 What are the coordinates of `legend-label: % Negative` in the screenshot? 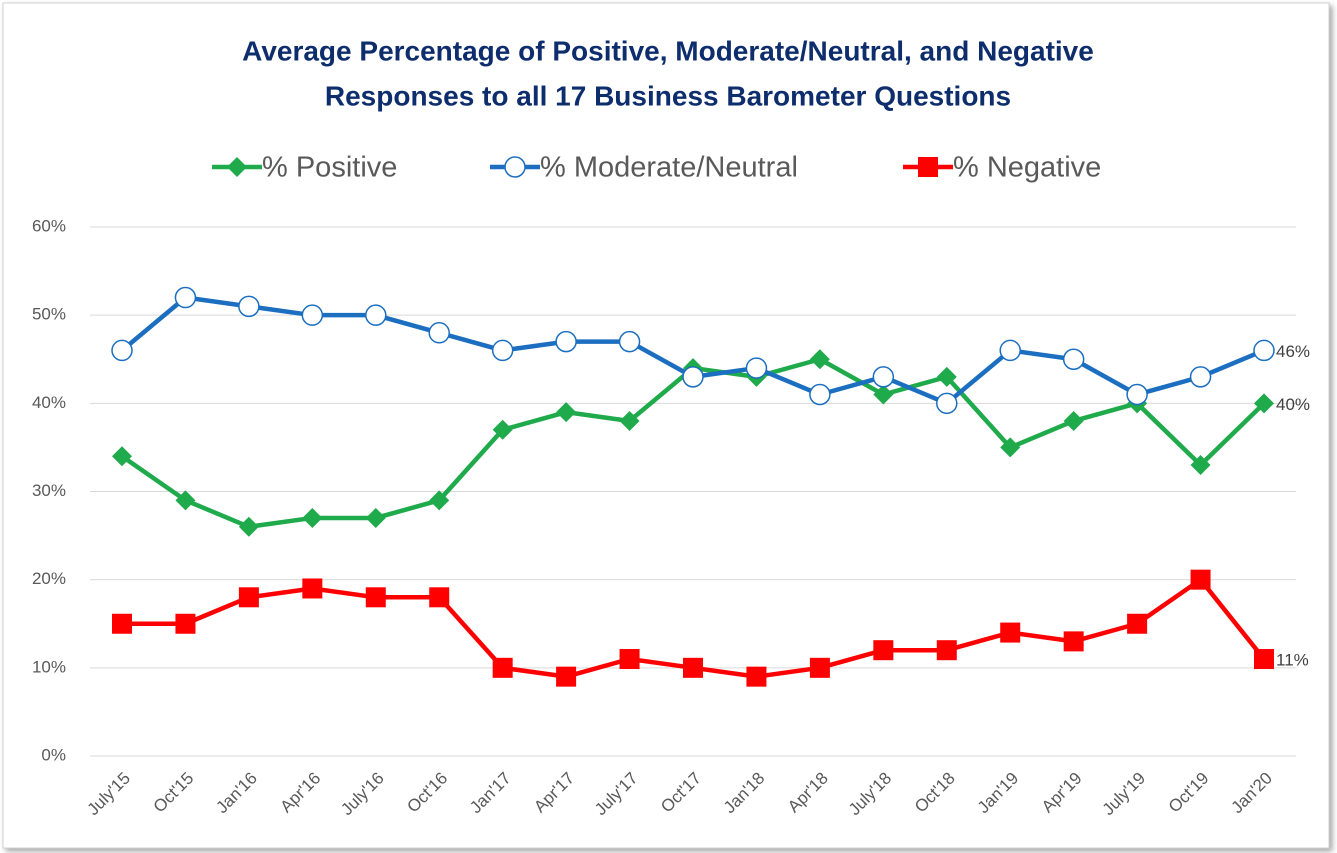 It's located at (1027, 168).